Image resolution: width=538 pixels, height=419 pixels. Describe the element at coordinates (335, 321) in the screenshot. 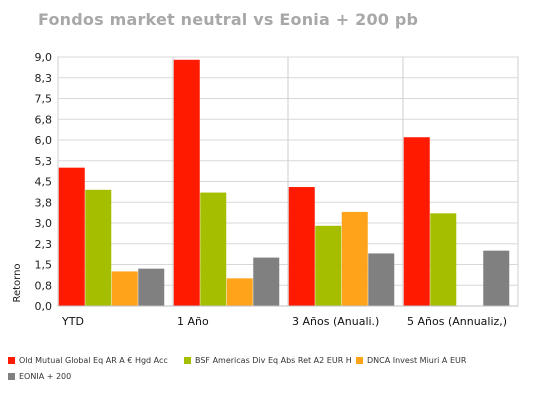

I see `x-tick-label: 3 Años (Anuali.)` at that location.